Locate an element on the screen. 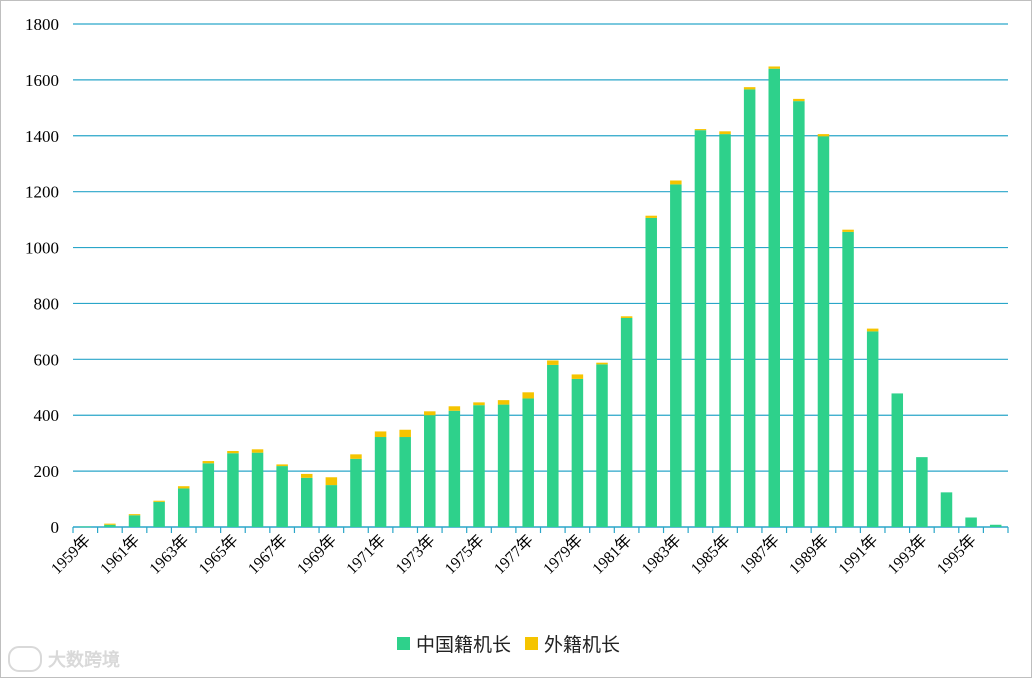 This screenshot has width=1032, height=678. legend-label-foreign: 外籍机长 is located at coordinates (582, 644).